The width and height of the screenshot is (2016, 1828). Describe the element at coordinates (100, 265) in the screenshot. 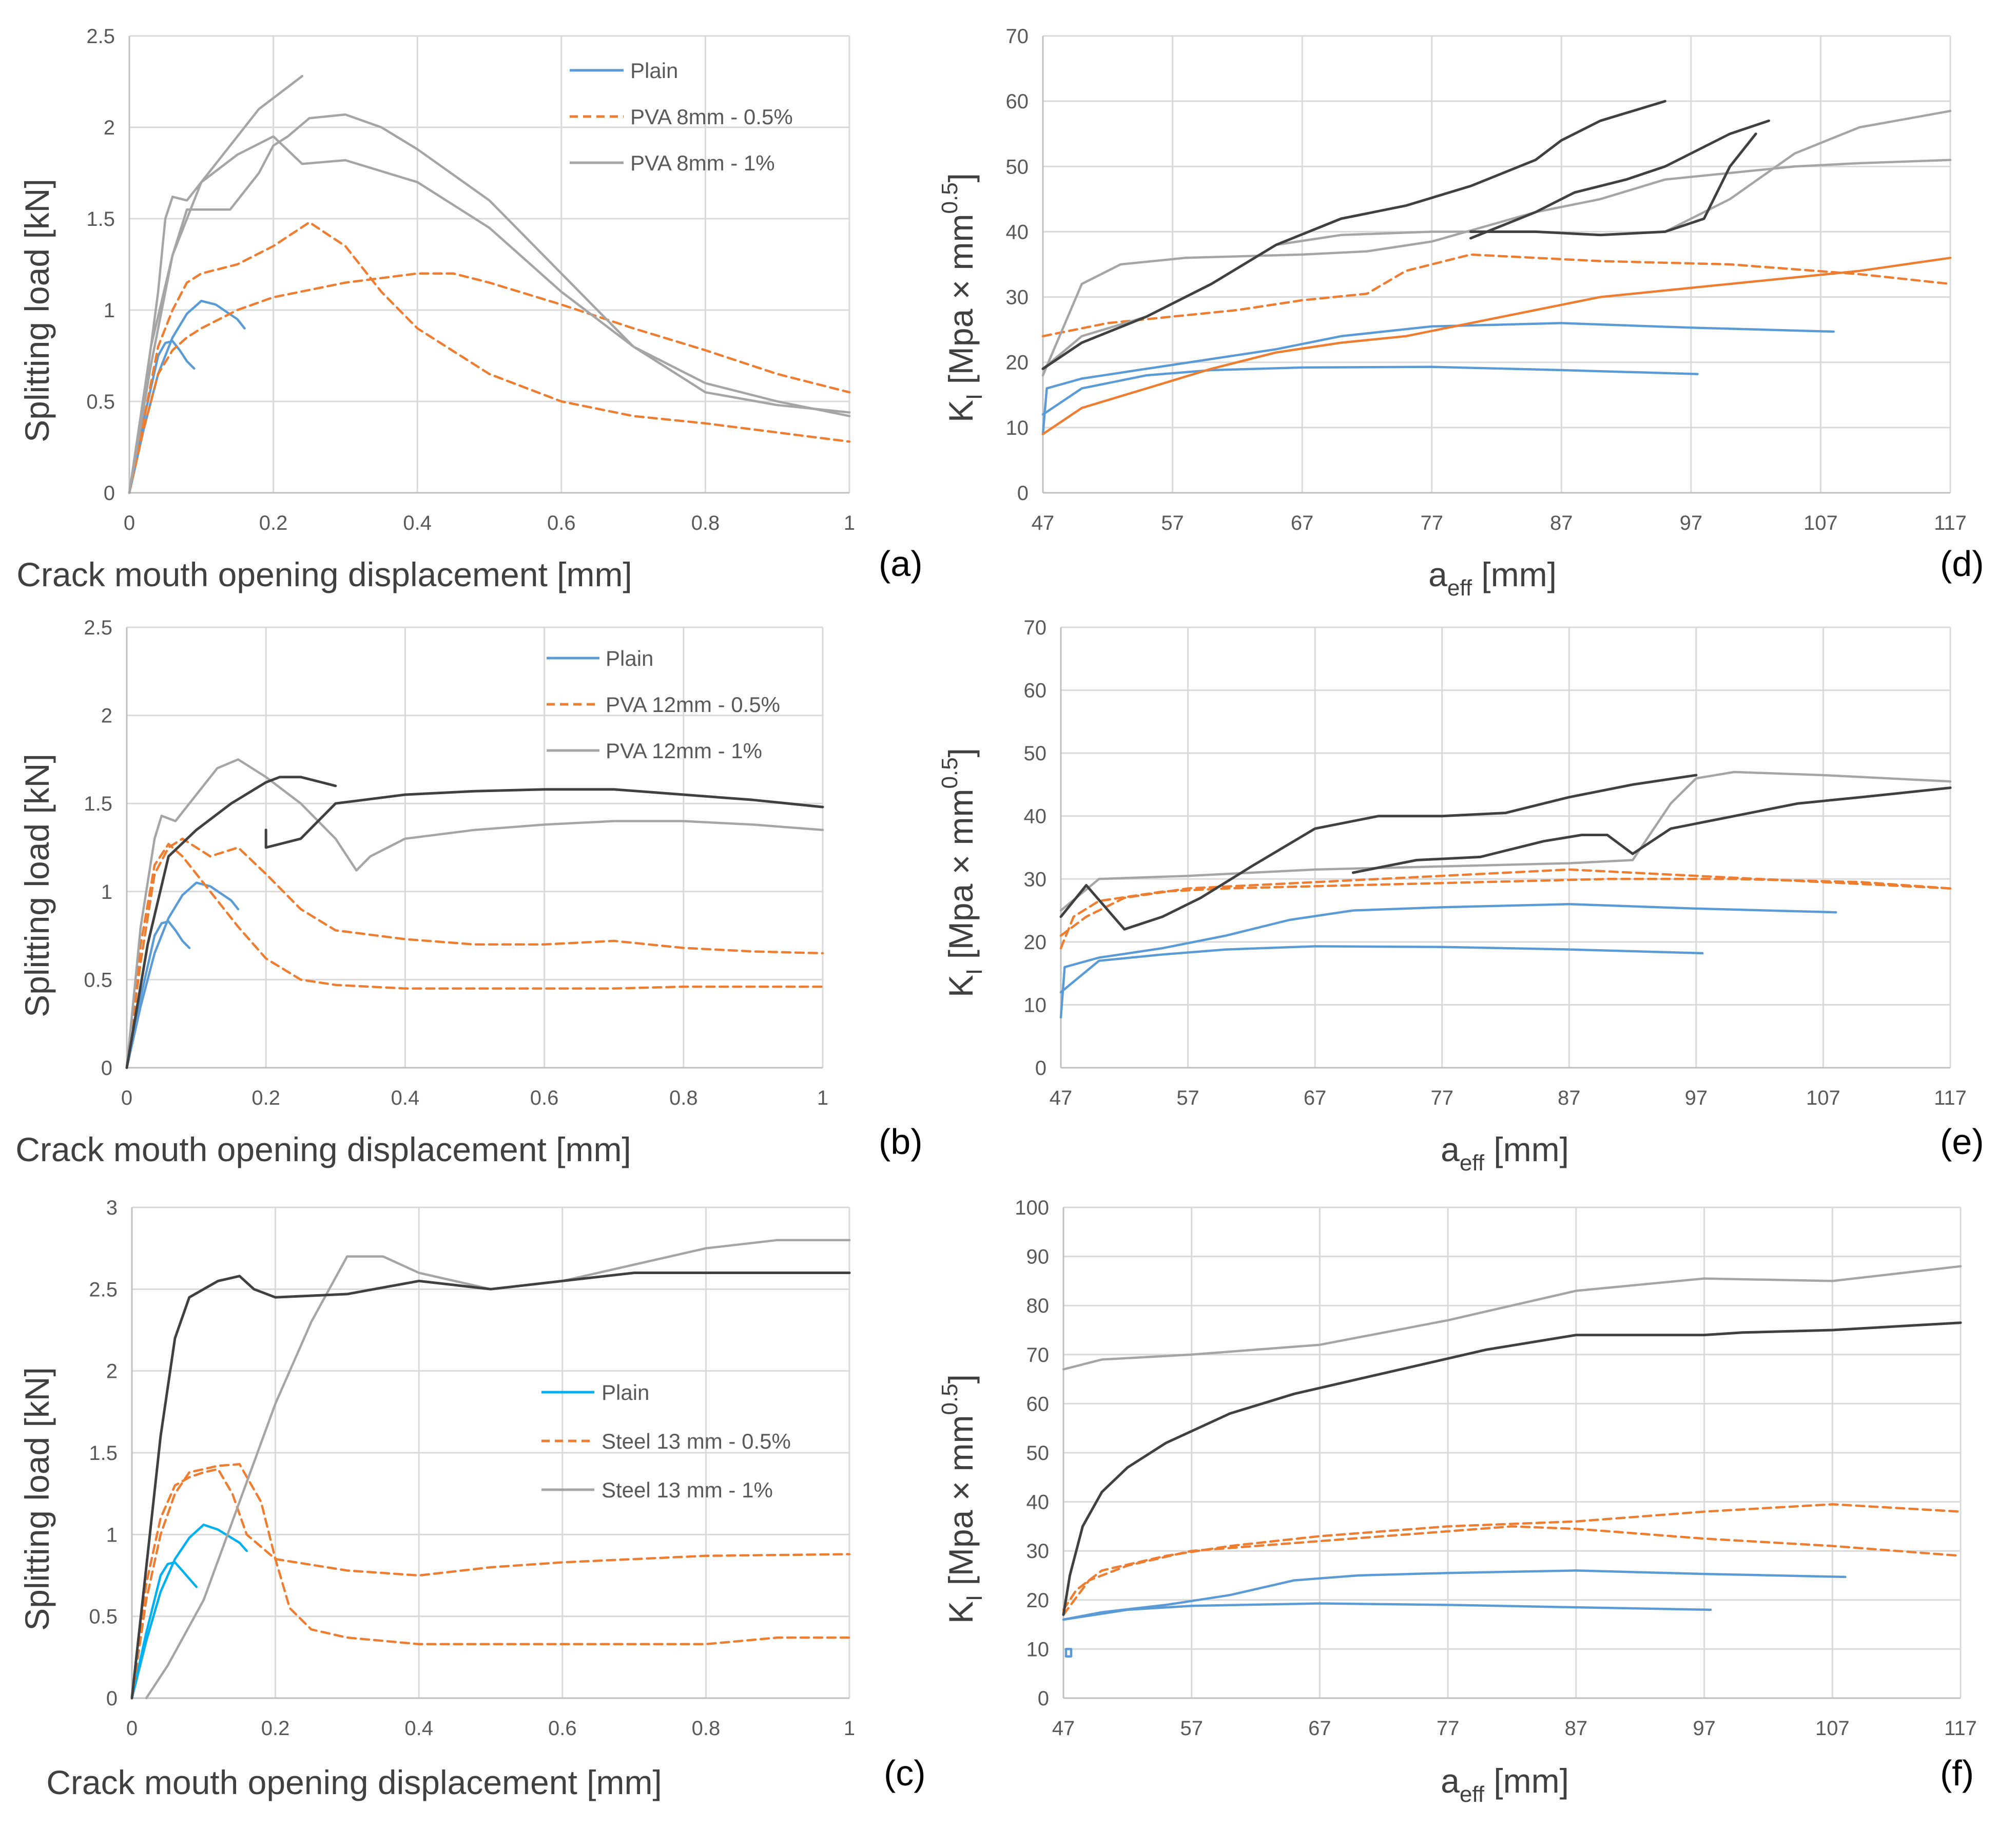

I see `y-tick-labels: 0 0.5 1 1.5 2 2.5` at that location.